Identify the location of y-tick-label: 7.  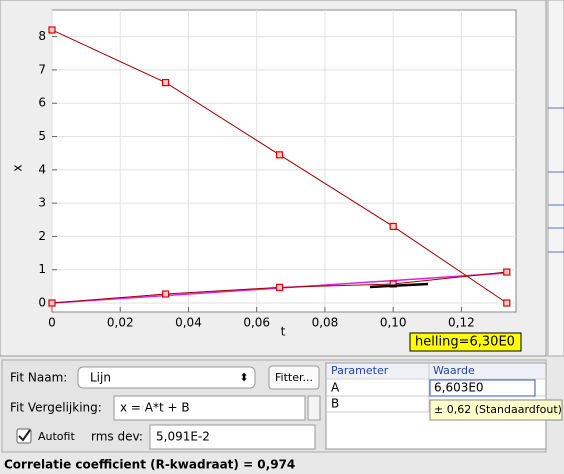
(42, 69).